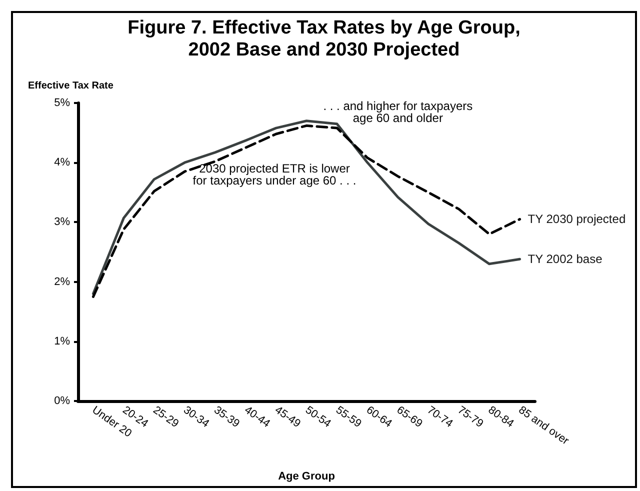 This screenshot has width=640, height=491. I want to click on y-tick-label: 5%, so click(62, 103).